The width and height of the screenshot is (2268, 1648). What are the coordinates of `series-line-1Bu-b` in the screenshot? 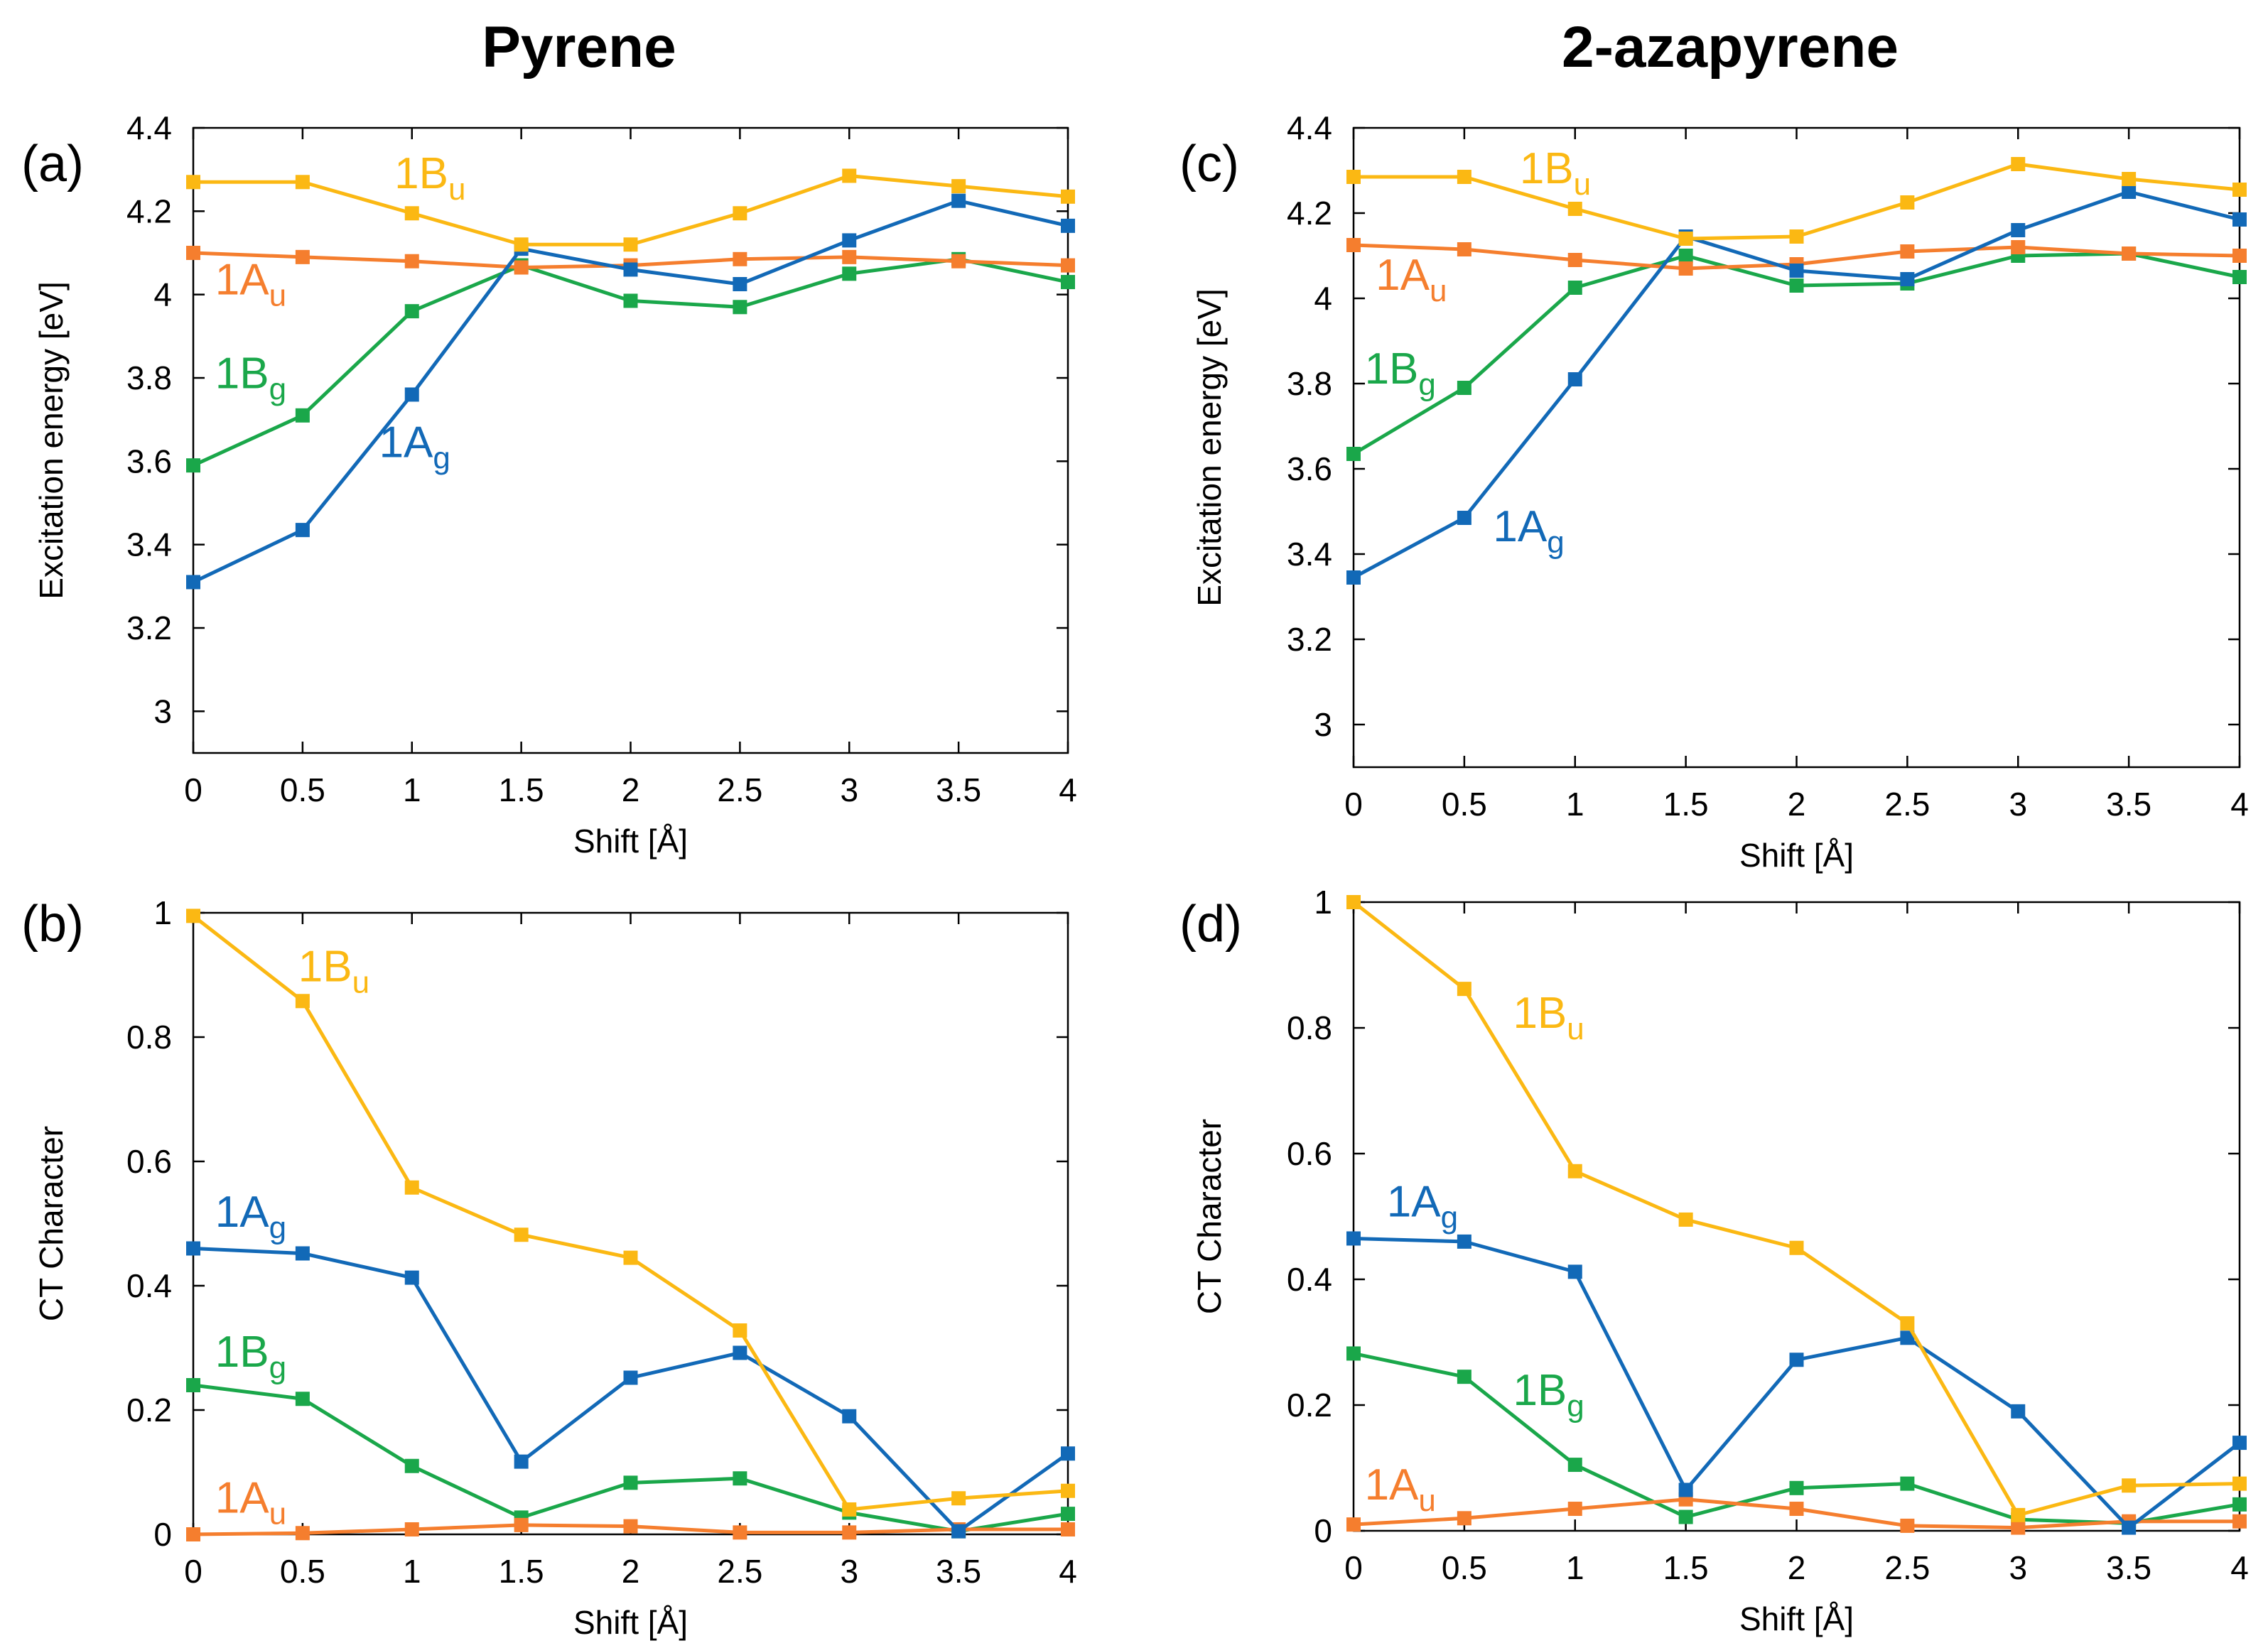 It's located at (630, 1213).